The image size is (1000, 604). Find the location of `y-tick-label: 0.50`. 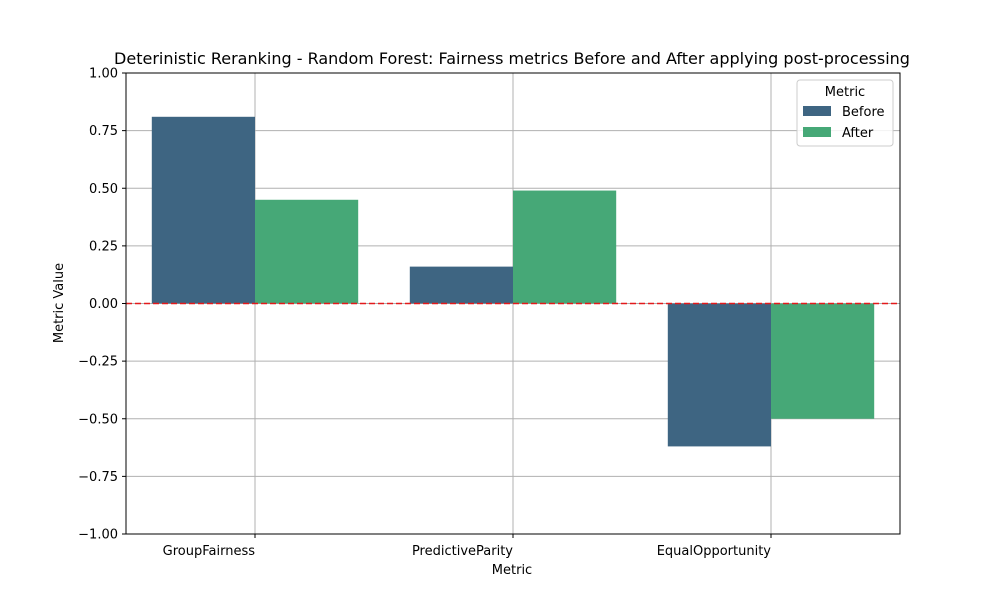

y-tick-label: 0.50 is located at coordinates (103, 189).